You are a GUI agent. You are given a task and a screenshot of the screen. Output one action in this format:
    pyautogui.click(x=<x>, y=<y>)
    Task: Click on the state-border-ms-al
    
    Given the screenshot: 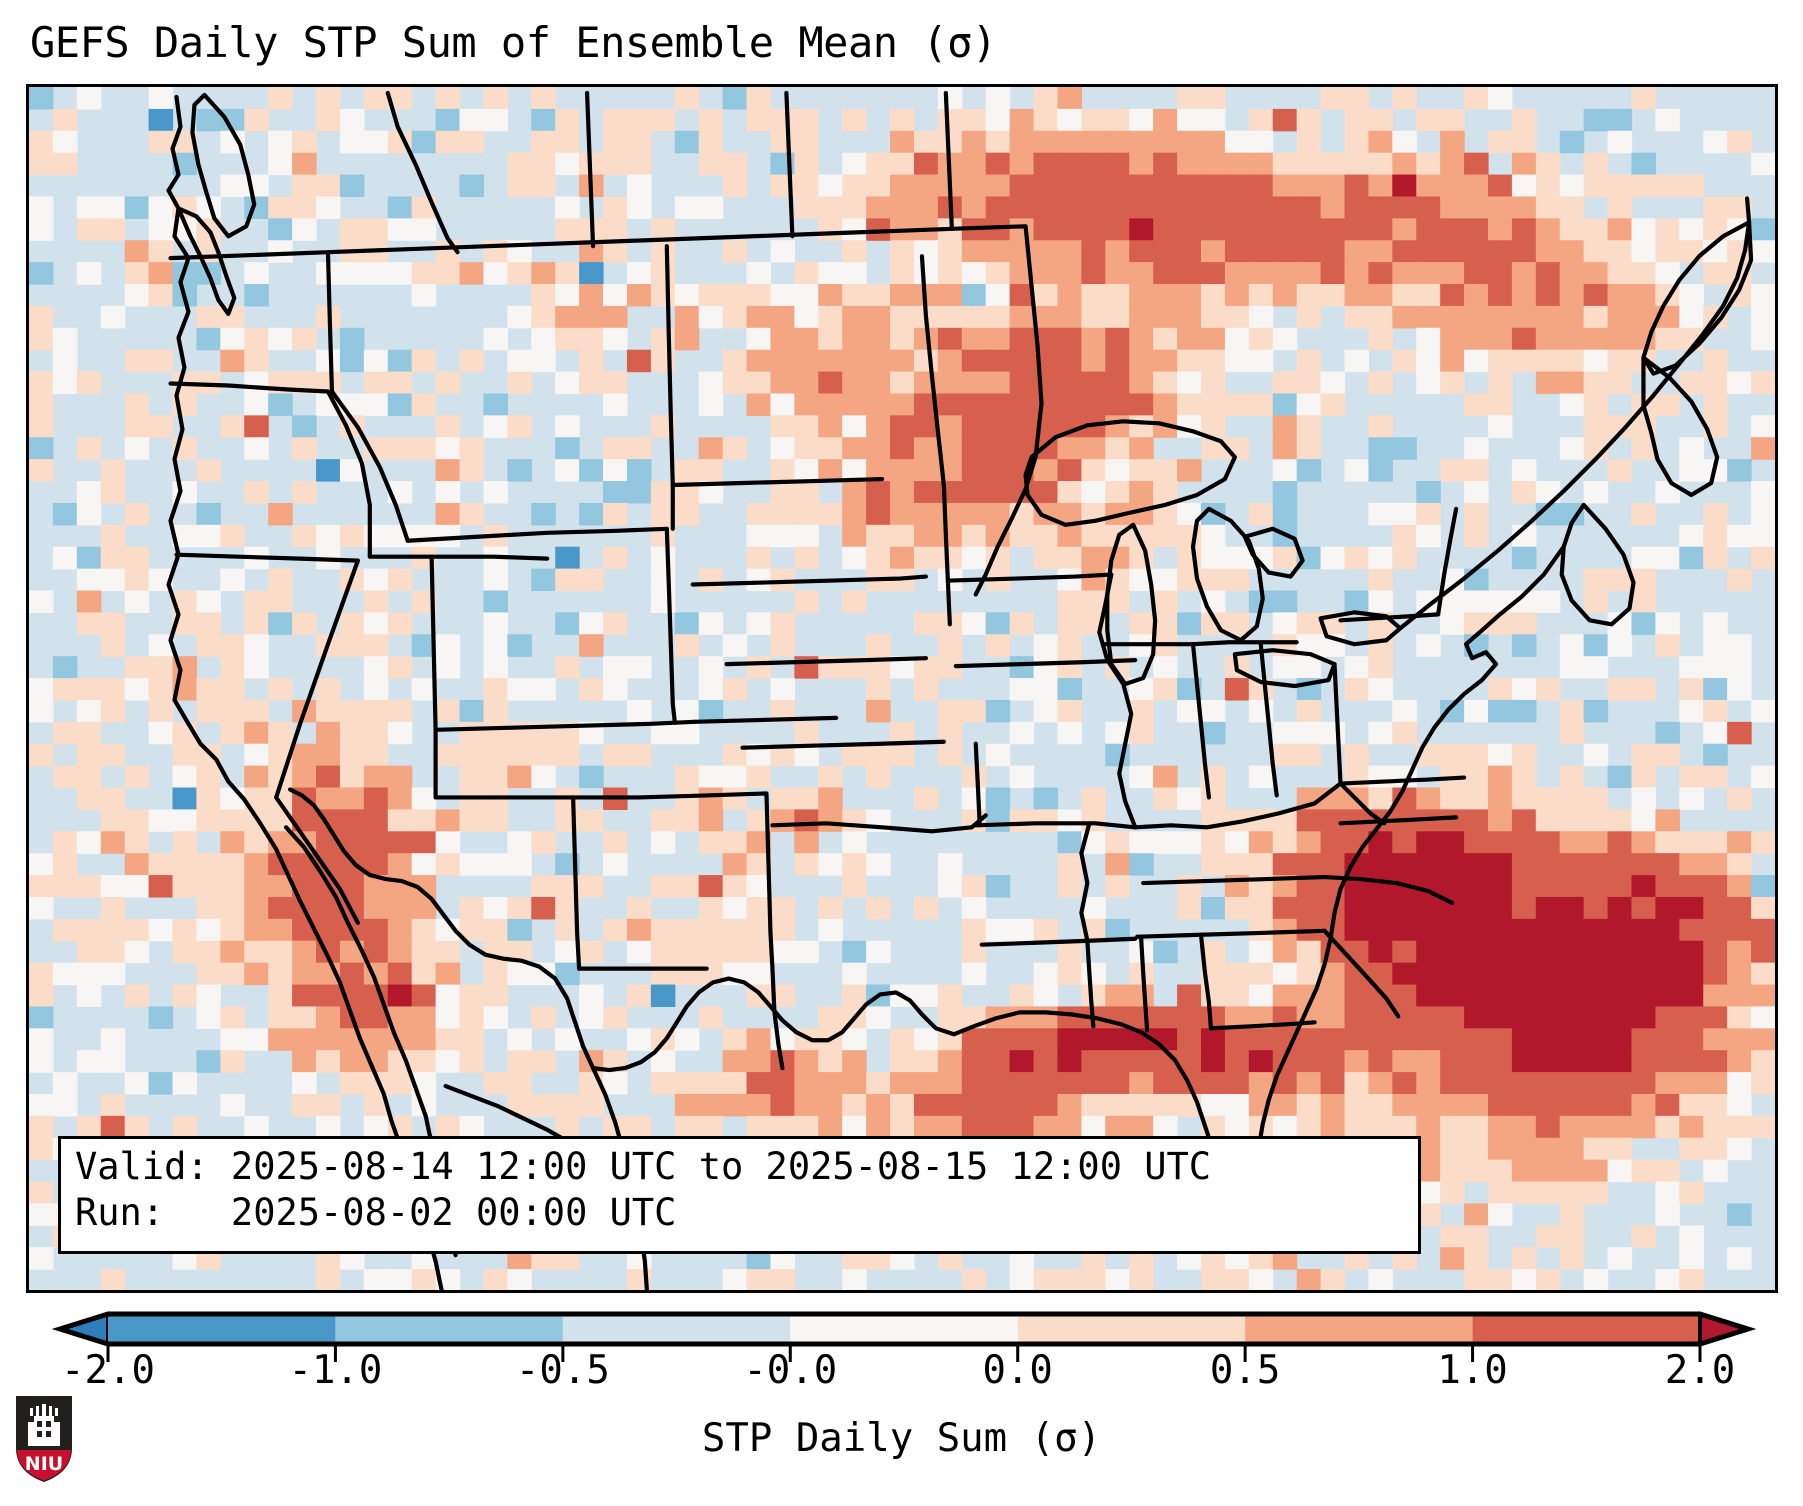 What is the action you would take?
    pyautogui.click(x=1144, y=984)
    